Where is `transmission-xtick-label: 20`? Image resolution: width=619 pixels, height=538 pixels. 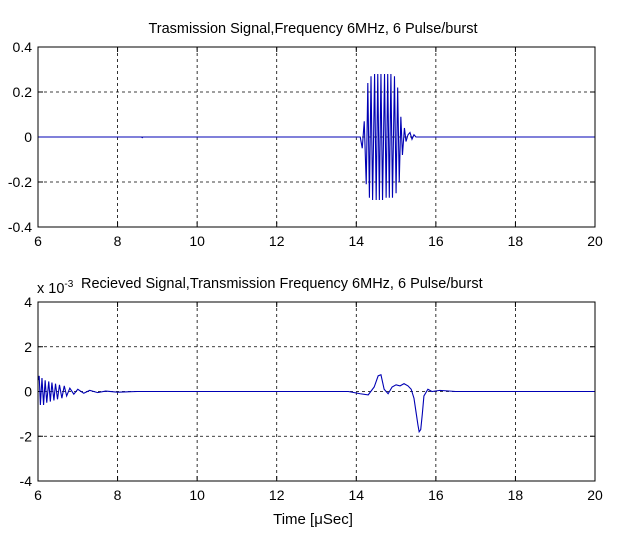
transmission-xtick-label: 20 is located at coordinates (595, 241).